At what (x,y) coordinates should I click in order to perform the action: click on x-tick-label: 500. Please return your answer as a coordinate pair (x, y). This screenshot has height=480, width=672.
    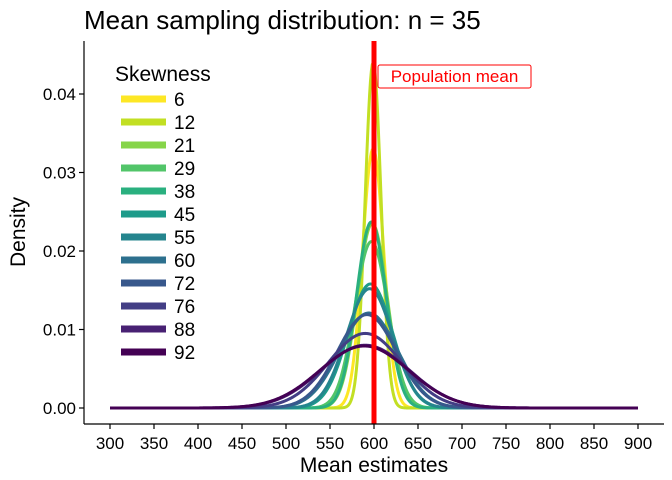
    Looking at the image, I should click on (286, 443).